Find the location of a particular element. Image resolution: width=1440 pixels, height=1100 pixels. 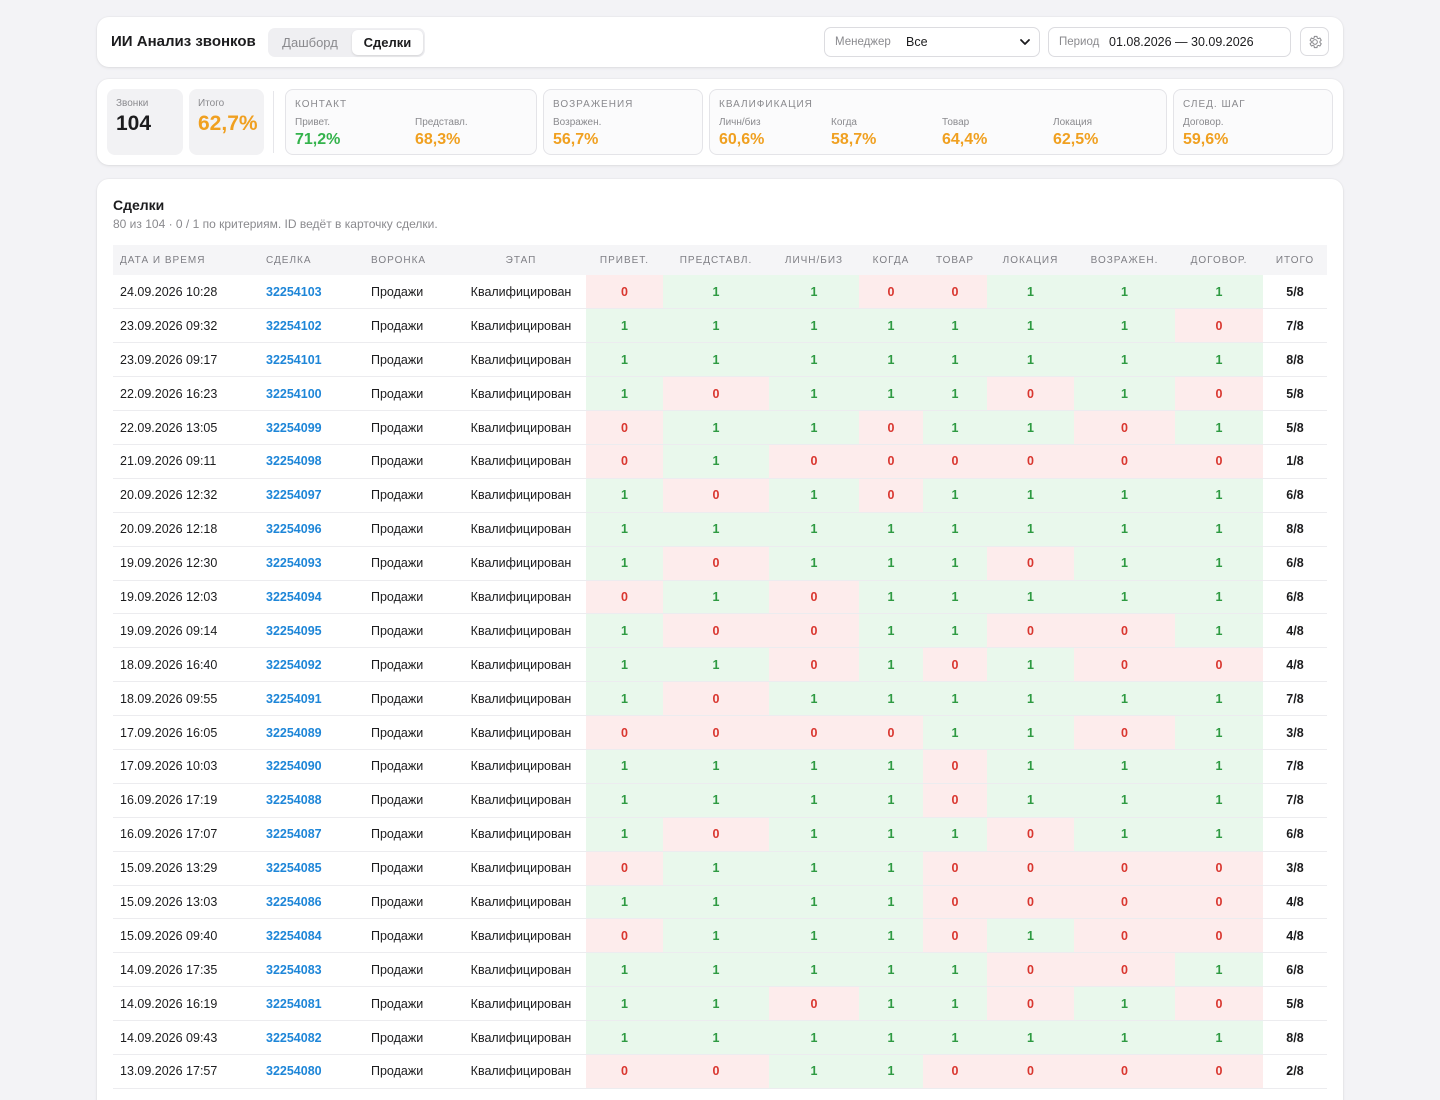

deal-id-link: 32254101 is located at coordinates (311, 360).